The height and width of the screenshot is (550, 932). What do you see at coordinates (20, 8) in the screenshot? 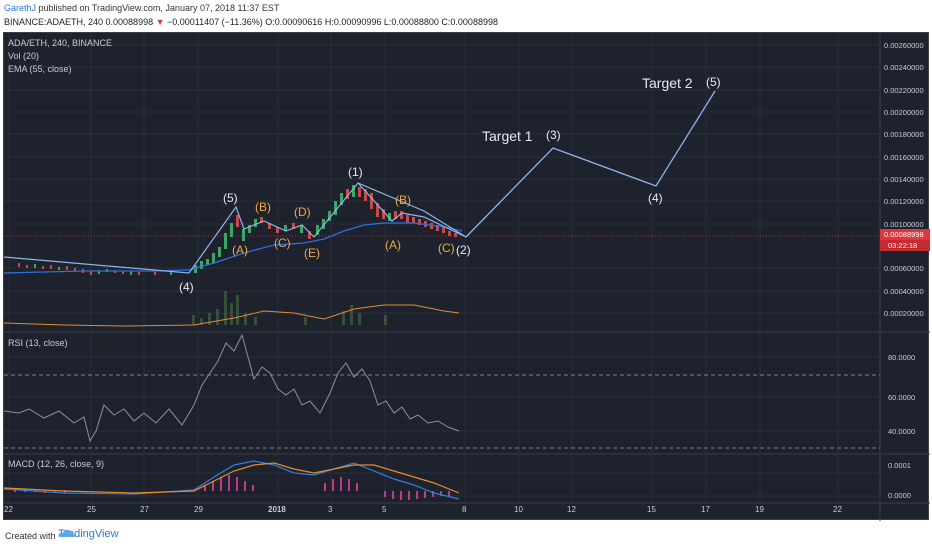
I see `author-link: GarethJ` at bounding box center [20, 8].